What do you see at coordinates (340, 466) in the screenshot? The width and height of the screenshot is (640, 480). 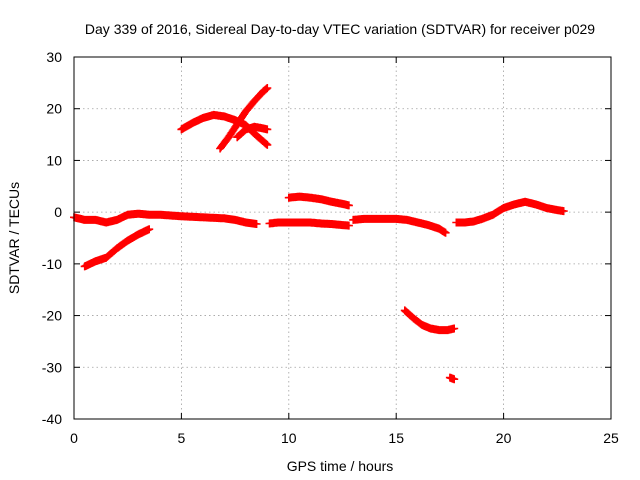 I see `x-axis-title: GPS time / hours` at bounding box center [340, 466].